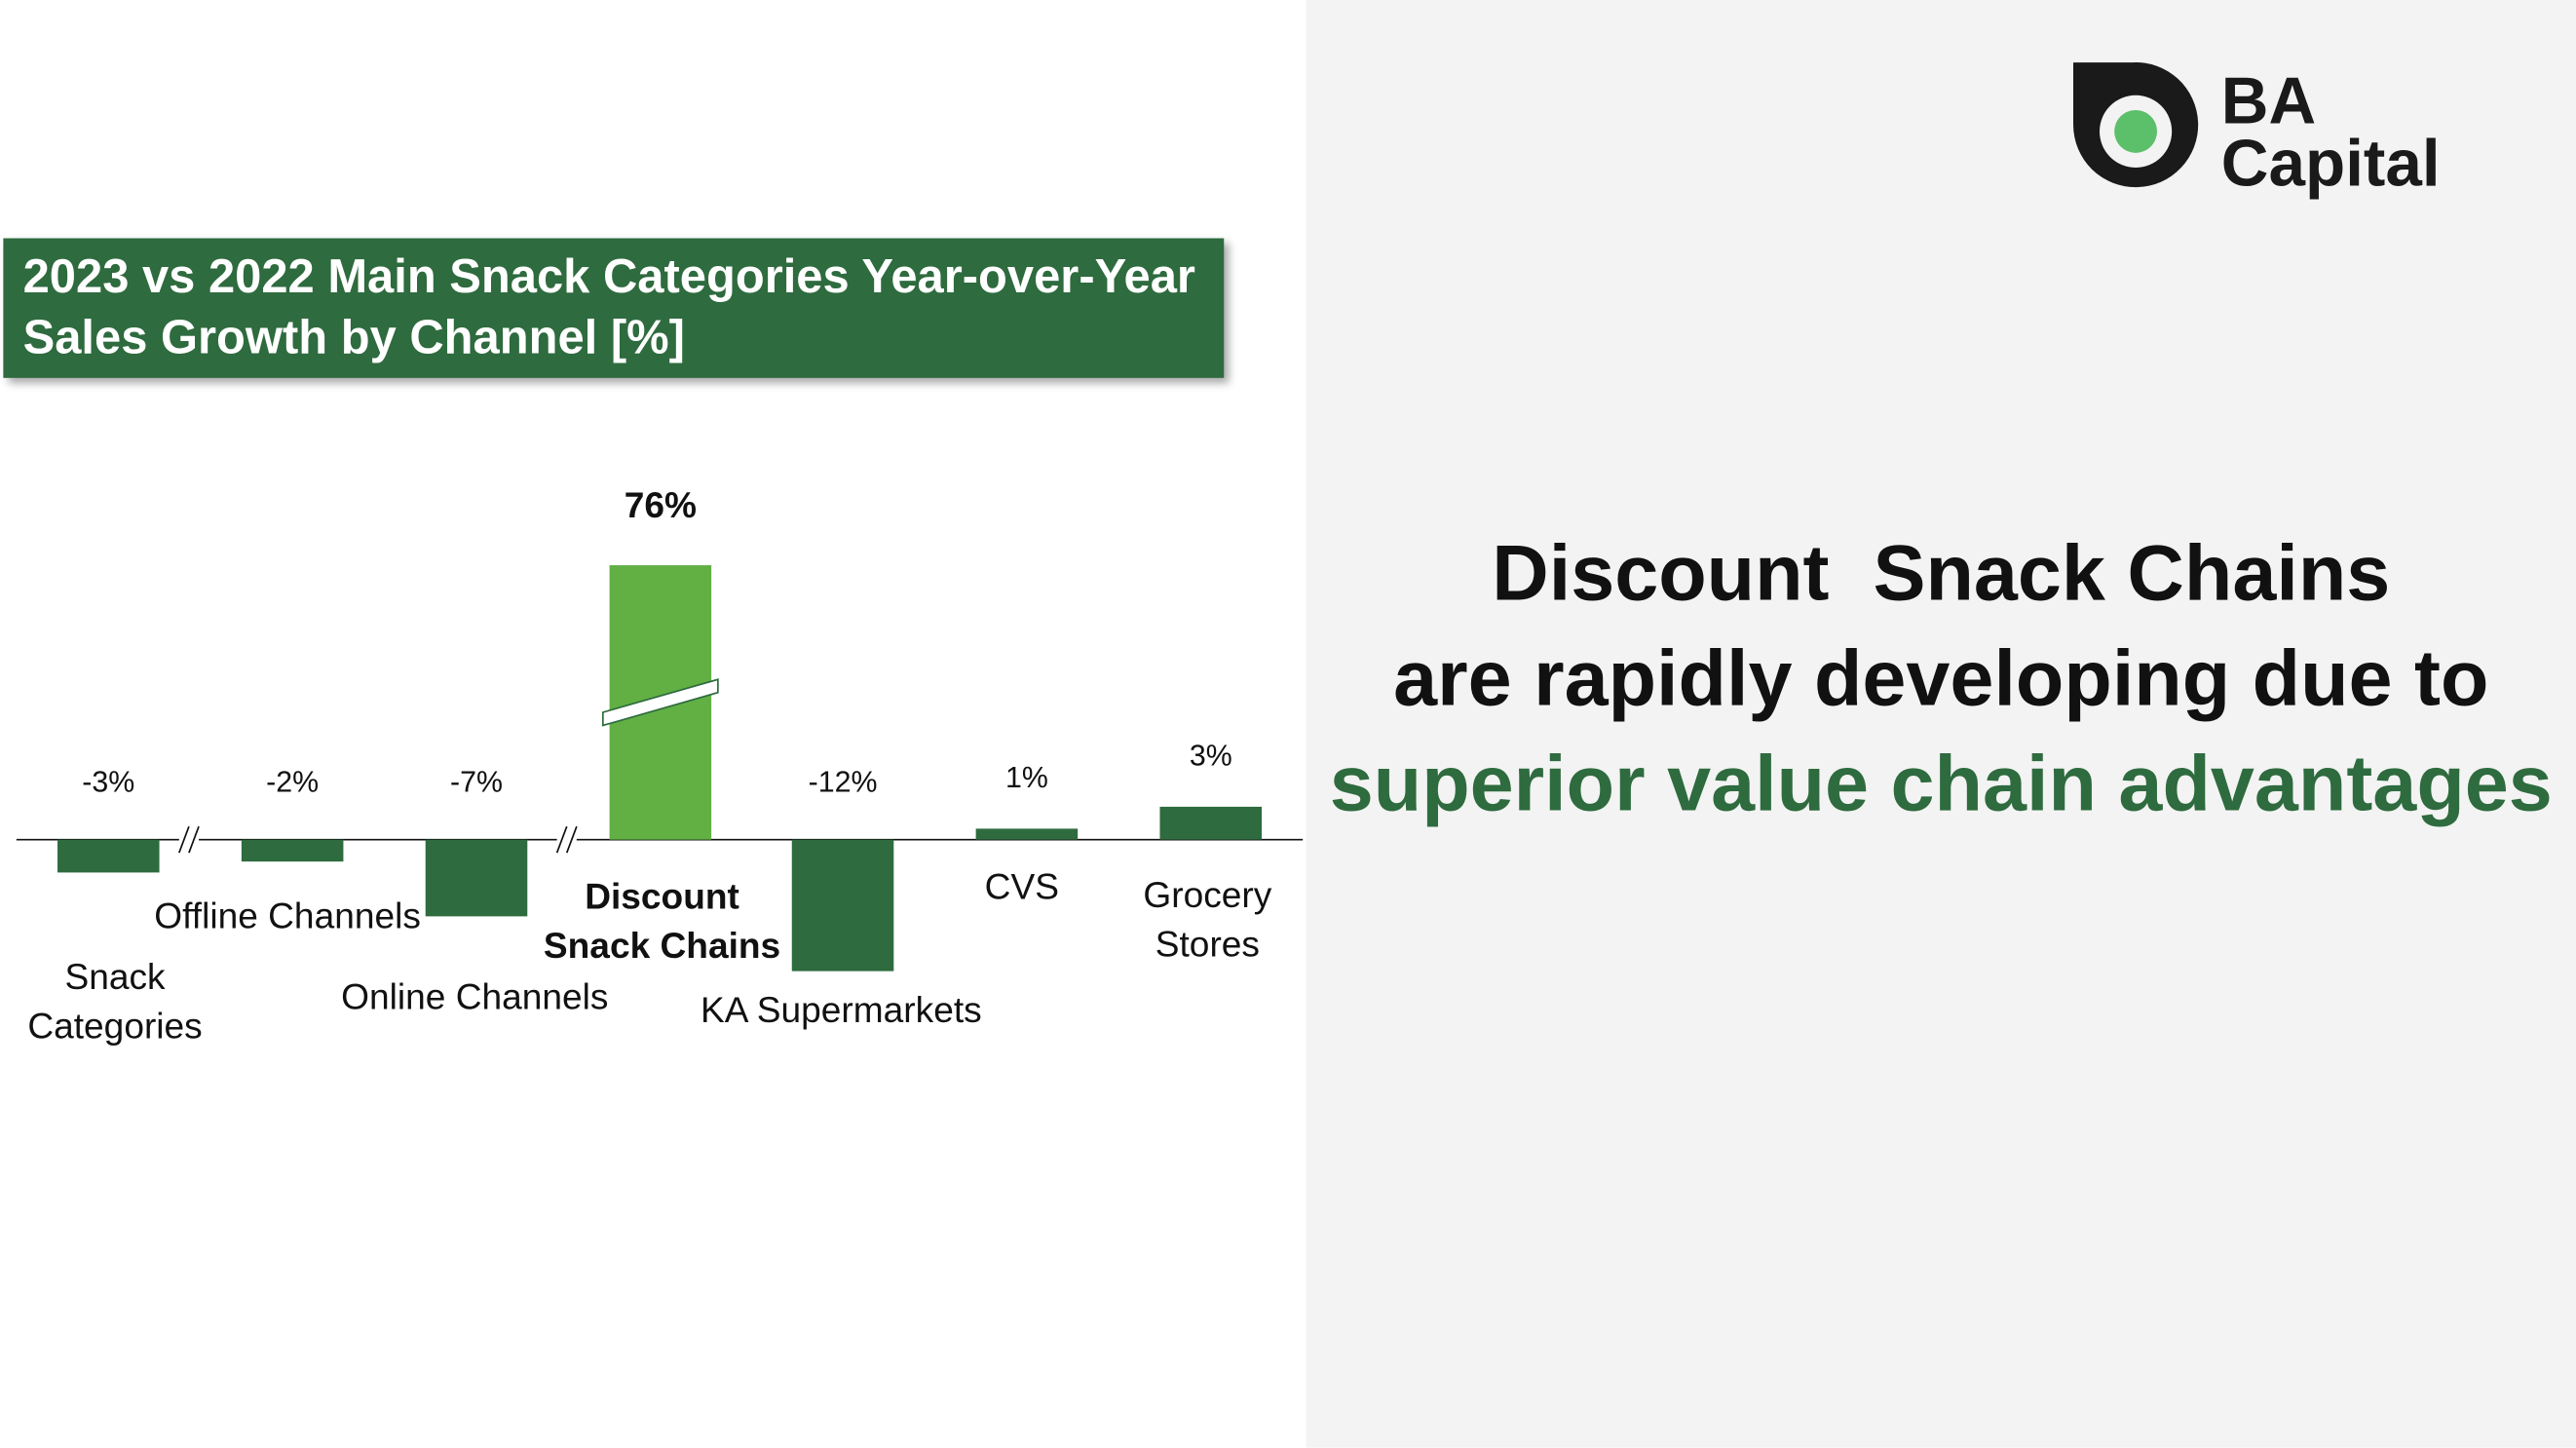 Image resolution: width=2576 pixels, height=1448 pixels. Describe the element at coordinates (287, 916) in the screenshot. I see `category-label: Offline Channels` at that location.